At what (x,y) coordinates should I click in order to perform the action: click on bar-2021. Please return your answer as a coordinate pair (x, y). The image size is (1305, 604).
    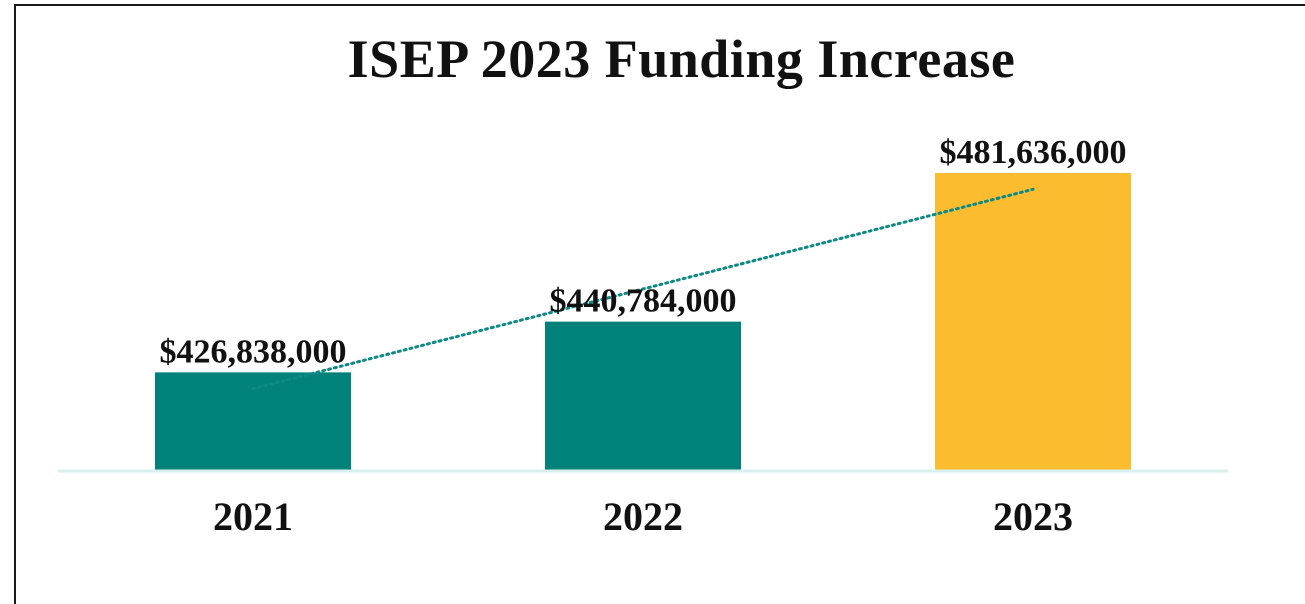
    Looking at the image, I should click on (253, 421).